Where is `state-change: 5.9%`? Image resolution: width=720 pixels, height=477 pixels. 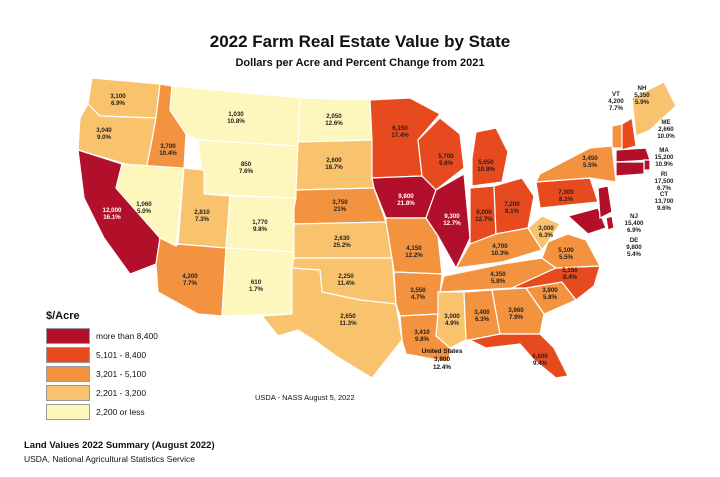 state-change: 5.9% is located at coordinates (642, 102).